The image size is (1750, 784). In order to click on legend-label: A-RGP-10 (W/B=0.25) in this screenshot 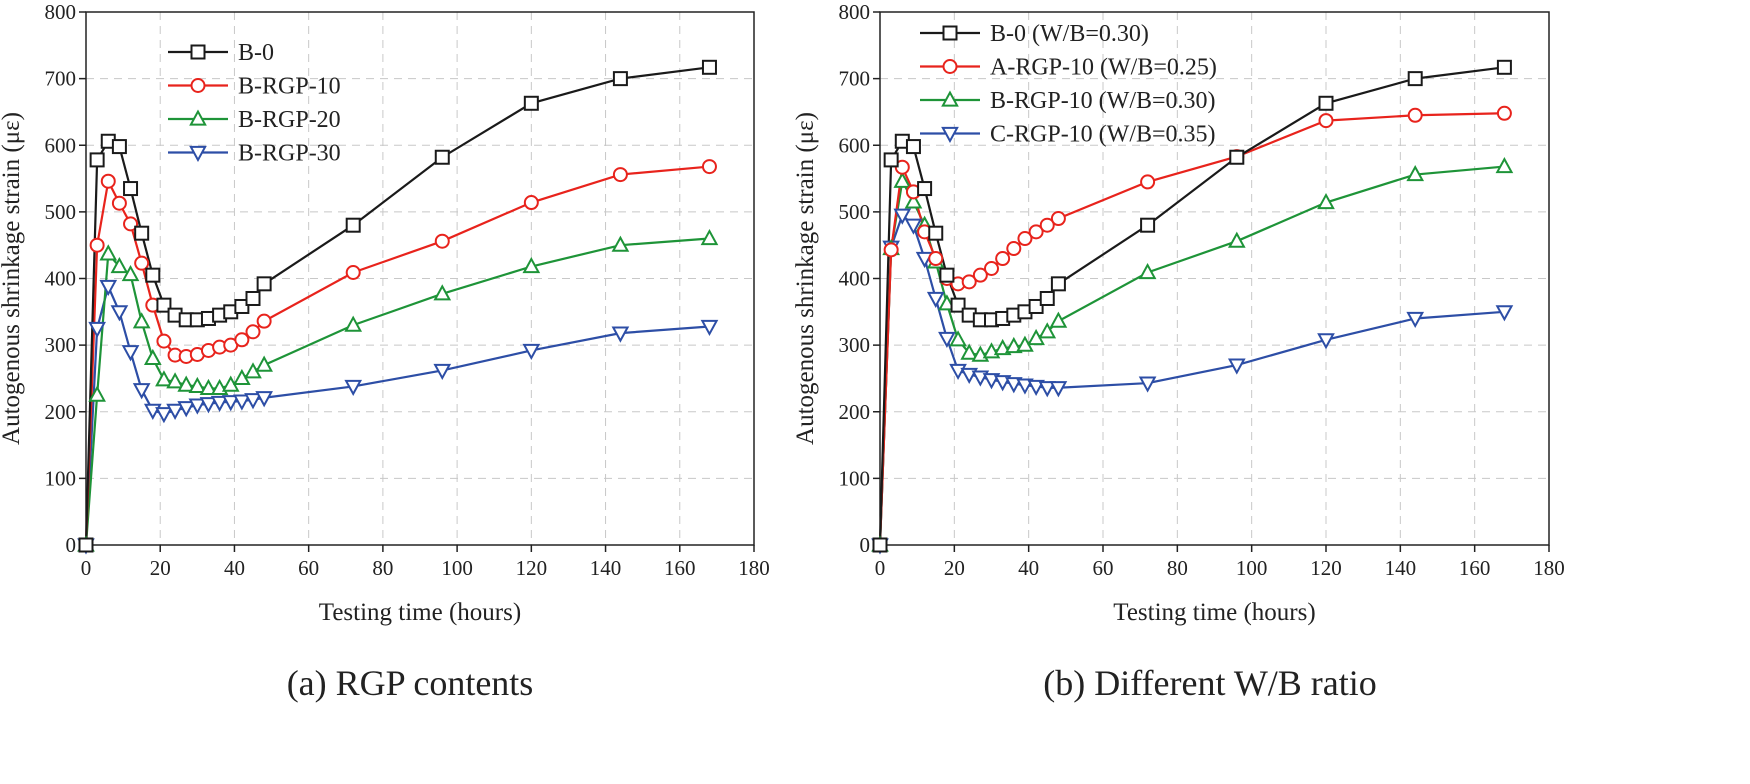, I will do `click(1103, 68)`.